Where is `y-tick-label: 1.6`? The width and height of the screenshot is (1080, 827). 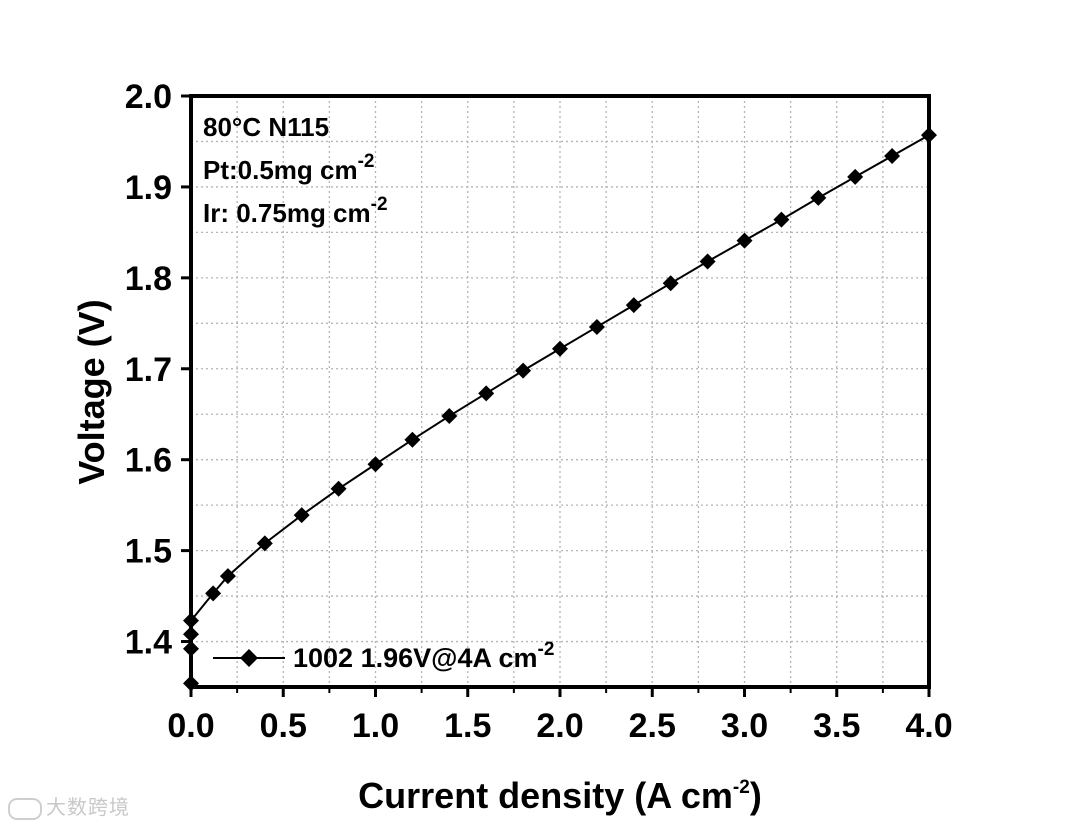
y-tick-label: 1.6 is located at coordinates (148, 461).